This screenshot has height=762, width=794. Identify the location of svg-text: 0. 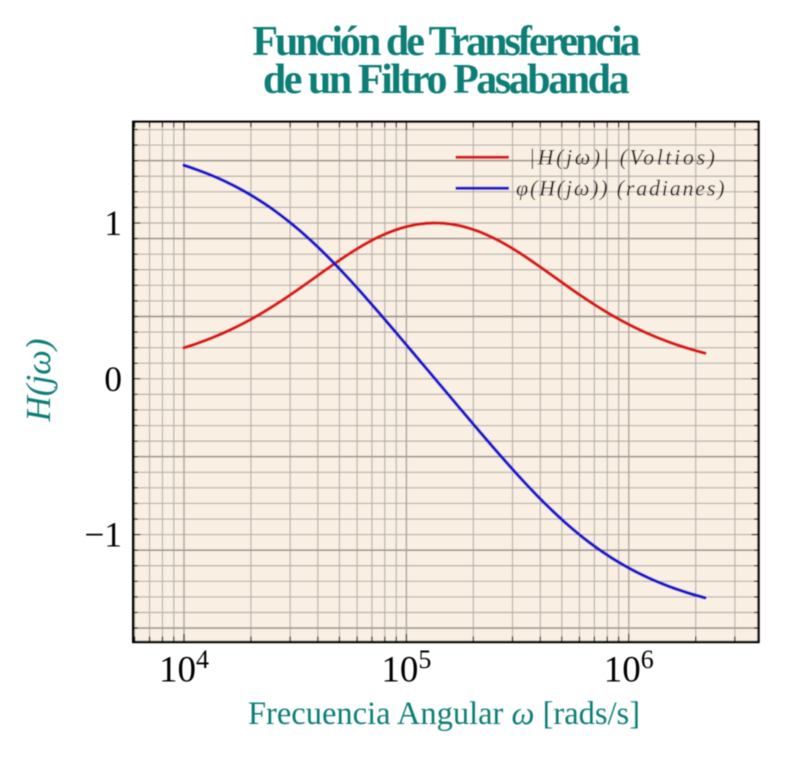
(113, 379).